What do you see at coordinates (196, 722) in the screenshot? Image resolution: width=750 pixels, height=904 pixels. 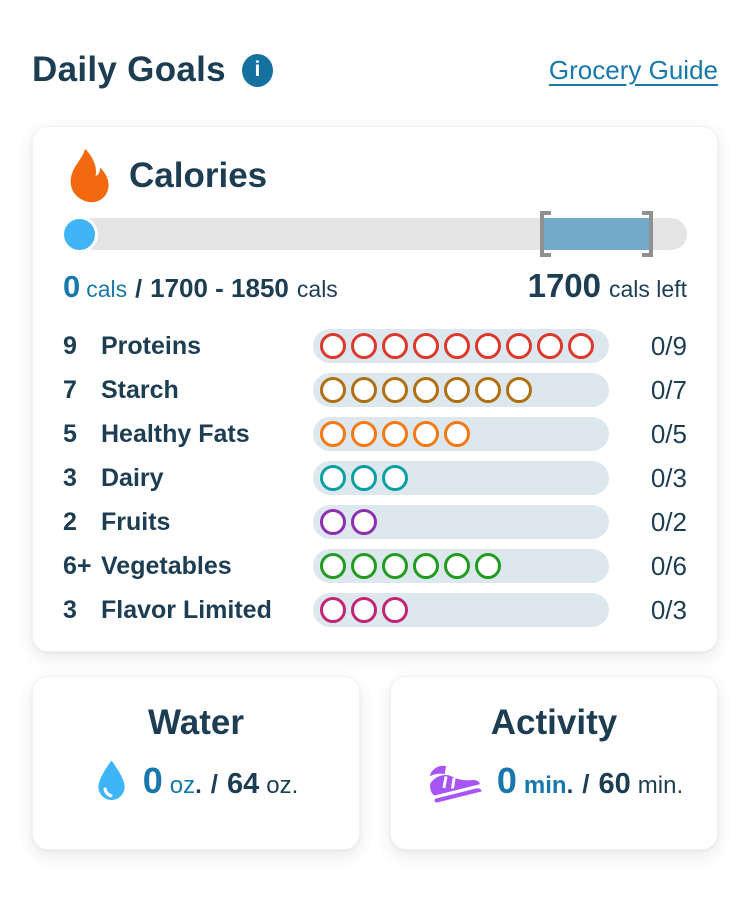 I see `water-title: Water` at bounding box center [196, 722].